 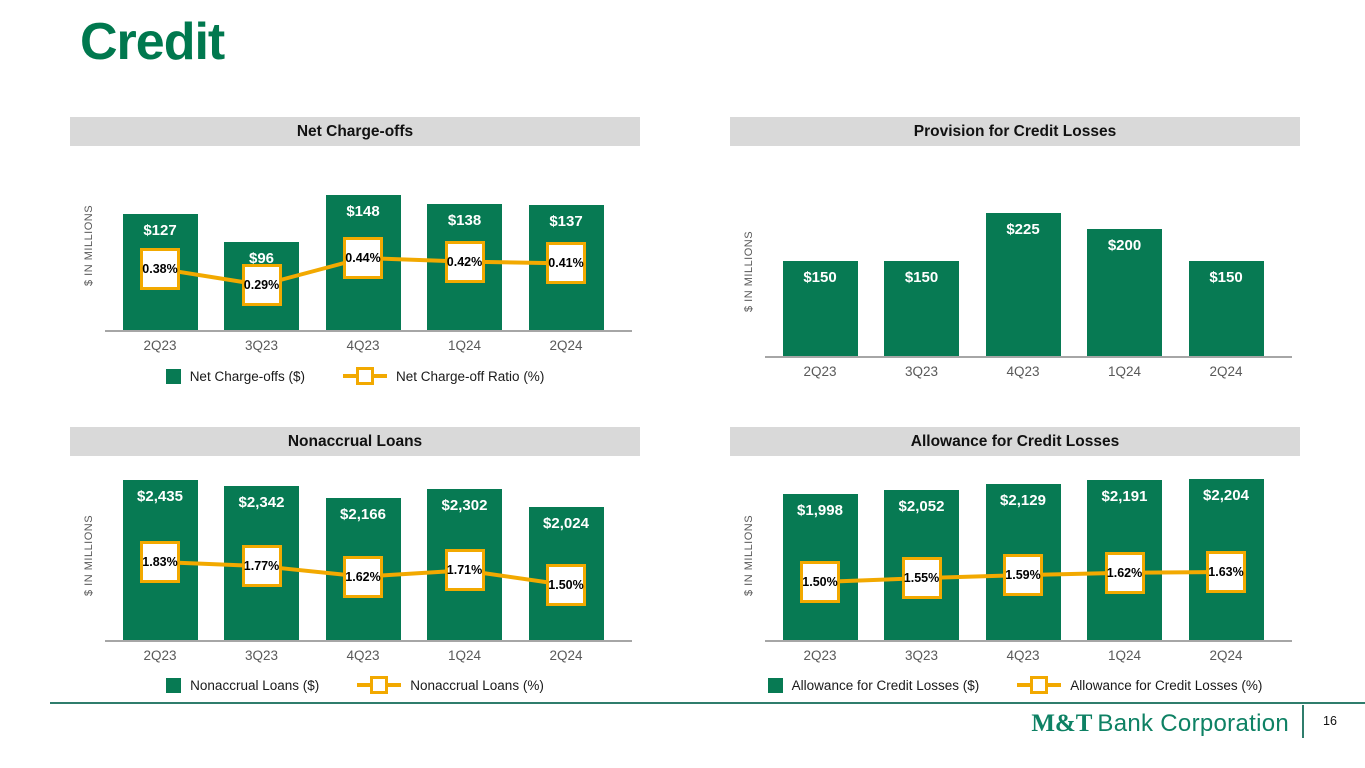 I want to click on legend-item: Nonaccrual Loans (%), so click(x=450, y=685).